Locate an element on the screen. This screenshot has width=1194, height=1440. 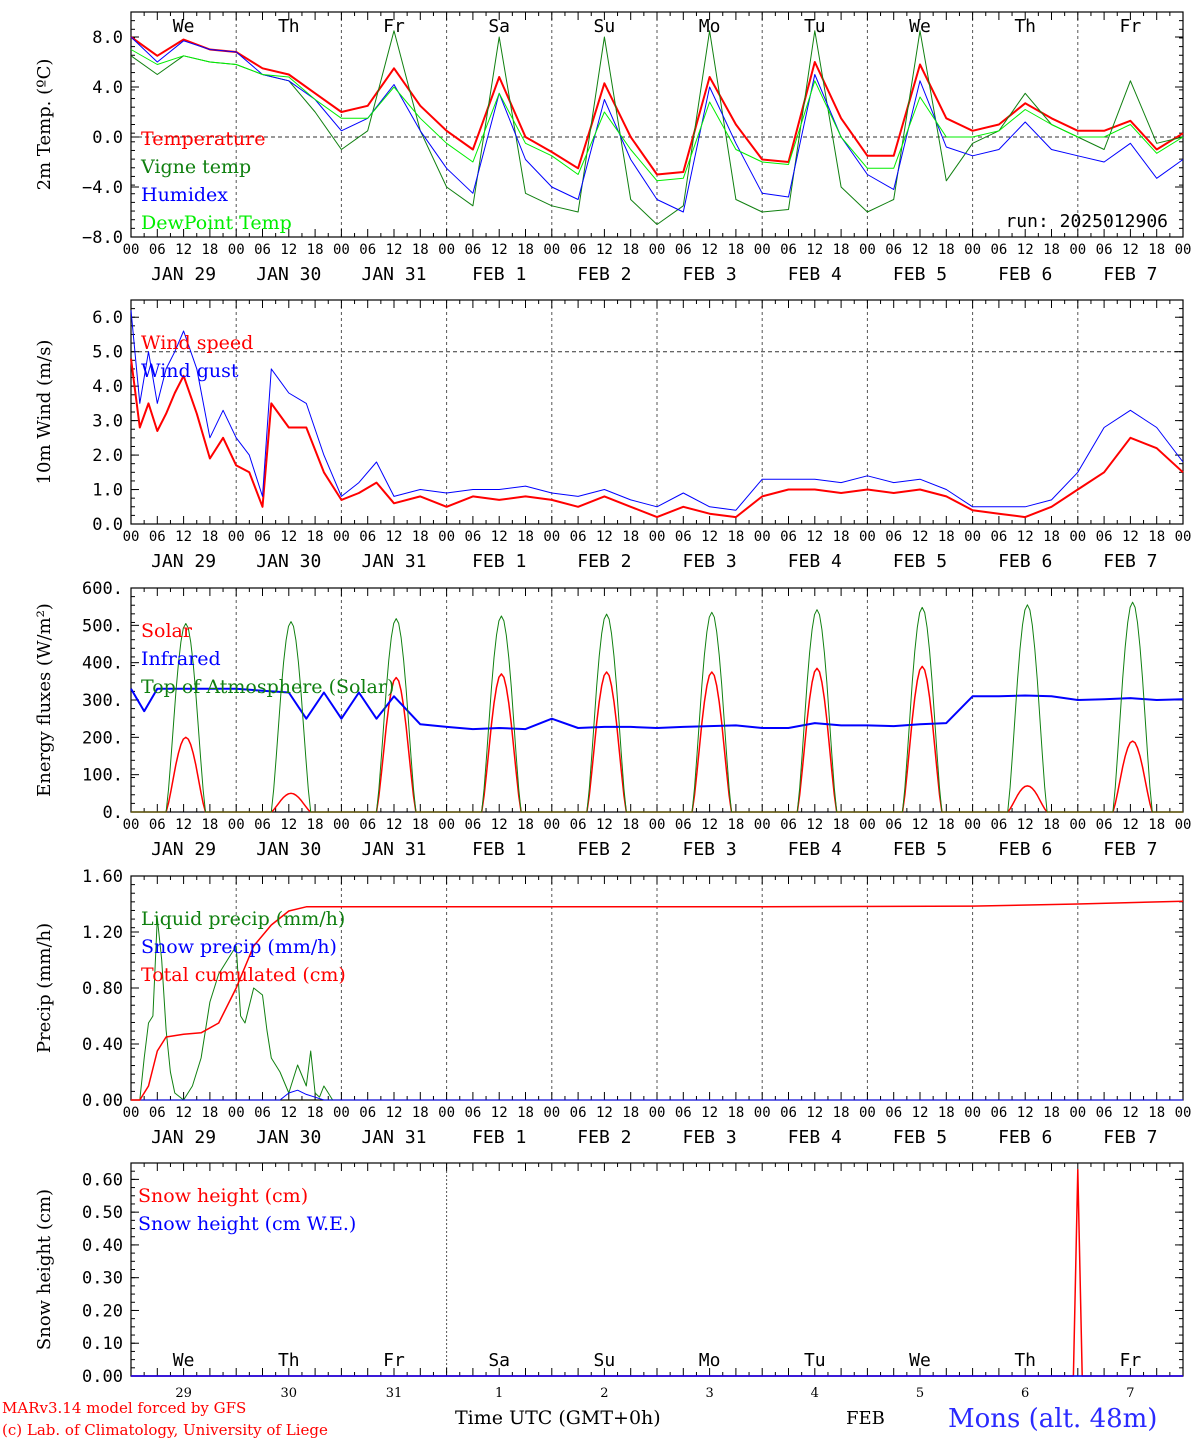
legend-entry: Wind speed is located at coordinates (197, 343).